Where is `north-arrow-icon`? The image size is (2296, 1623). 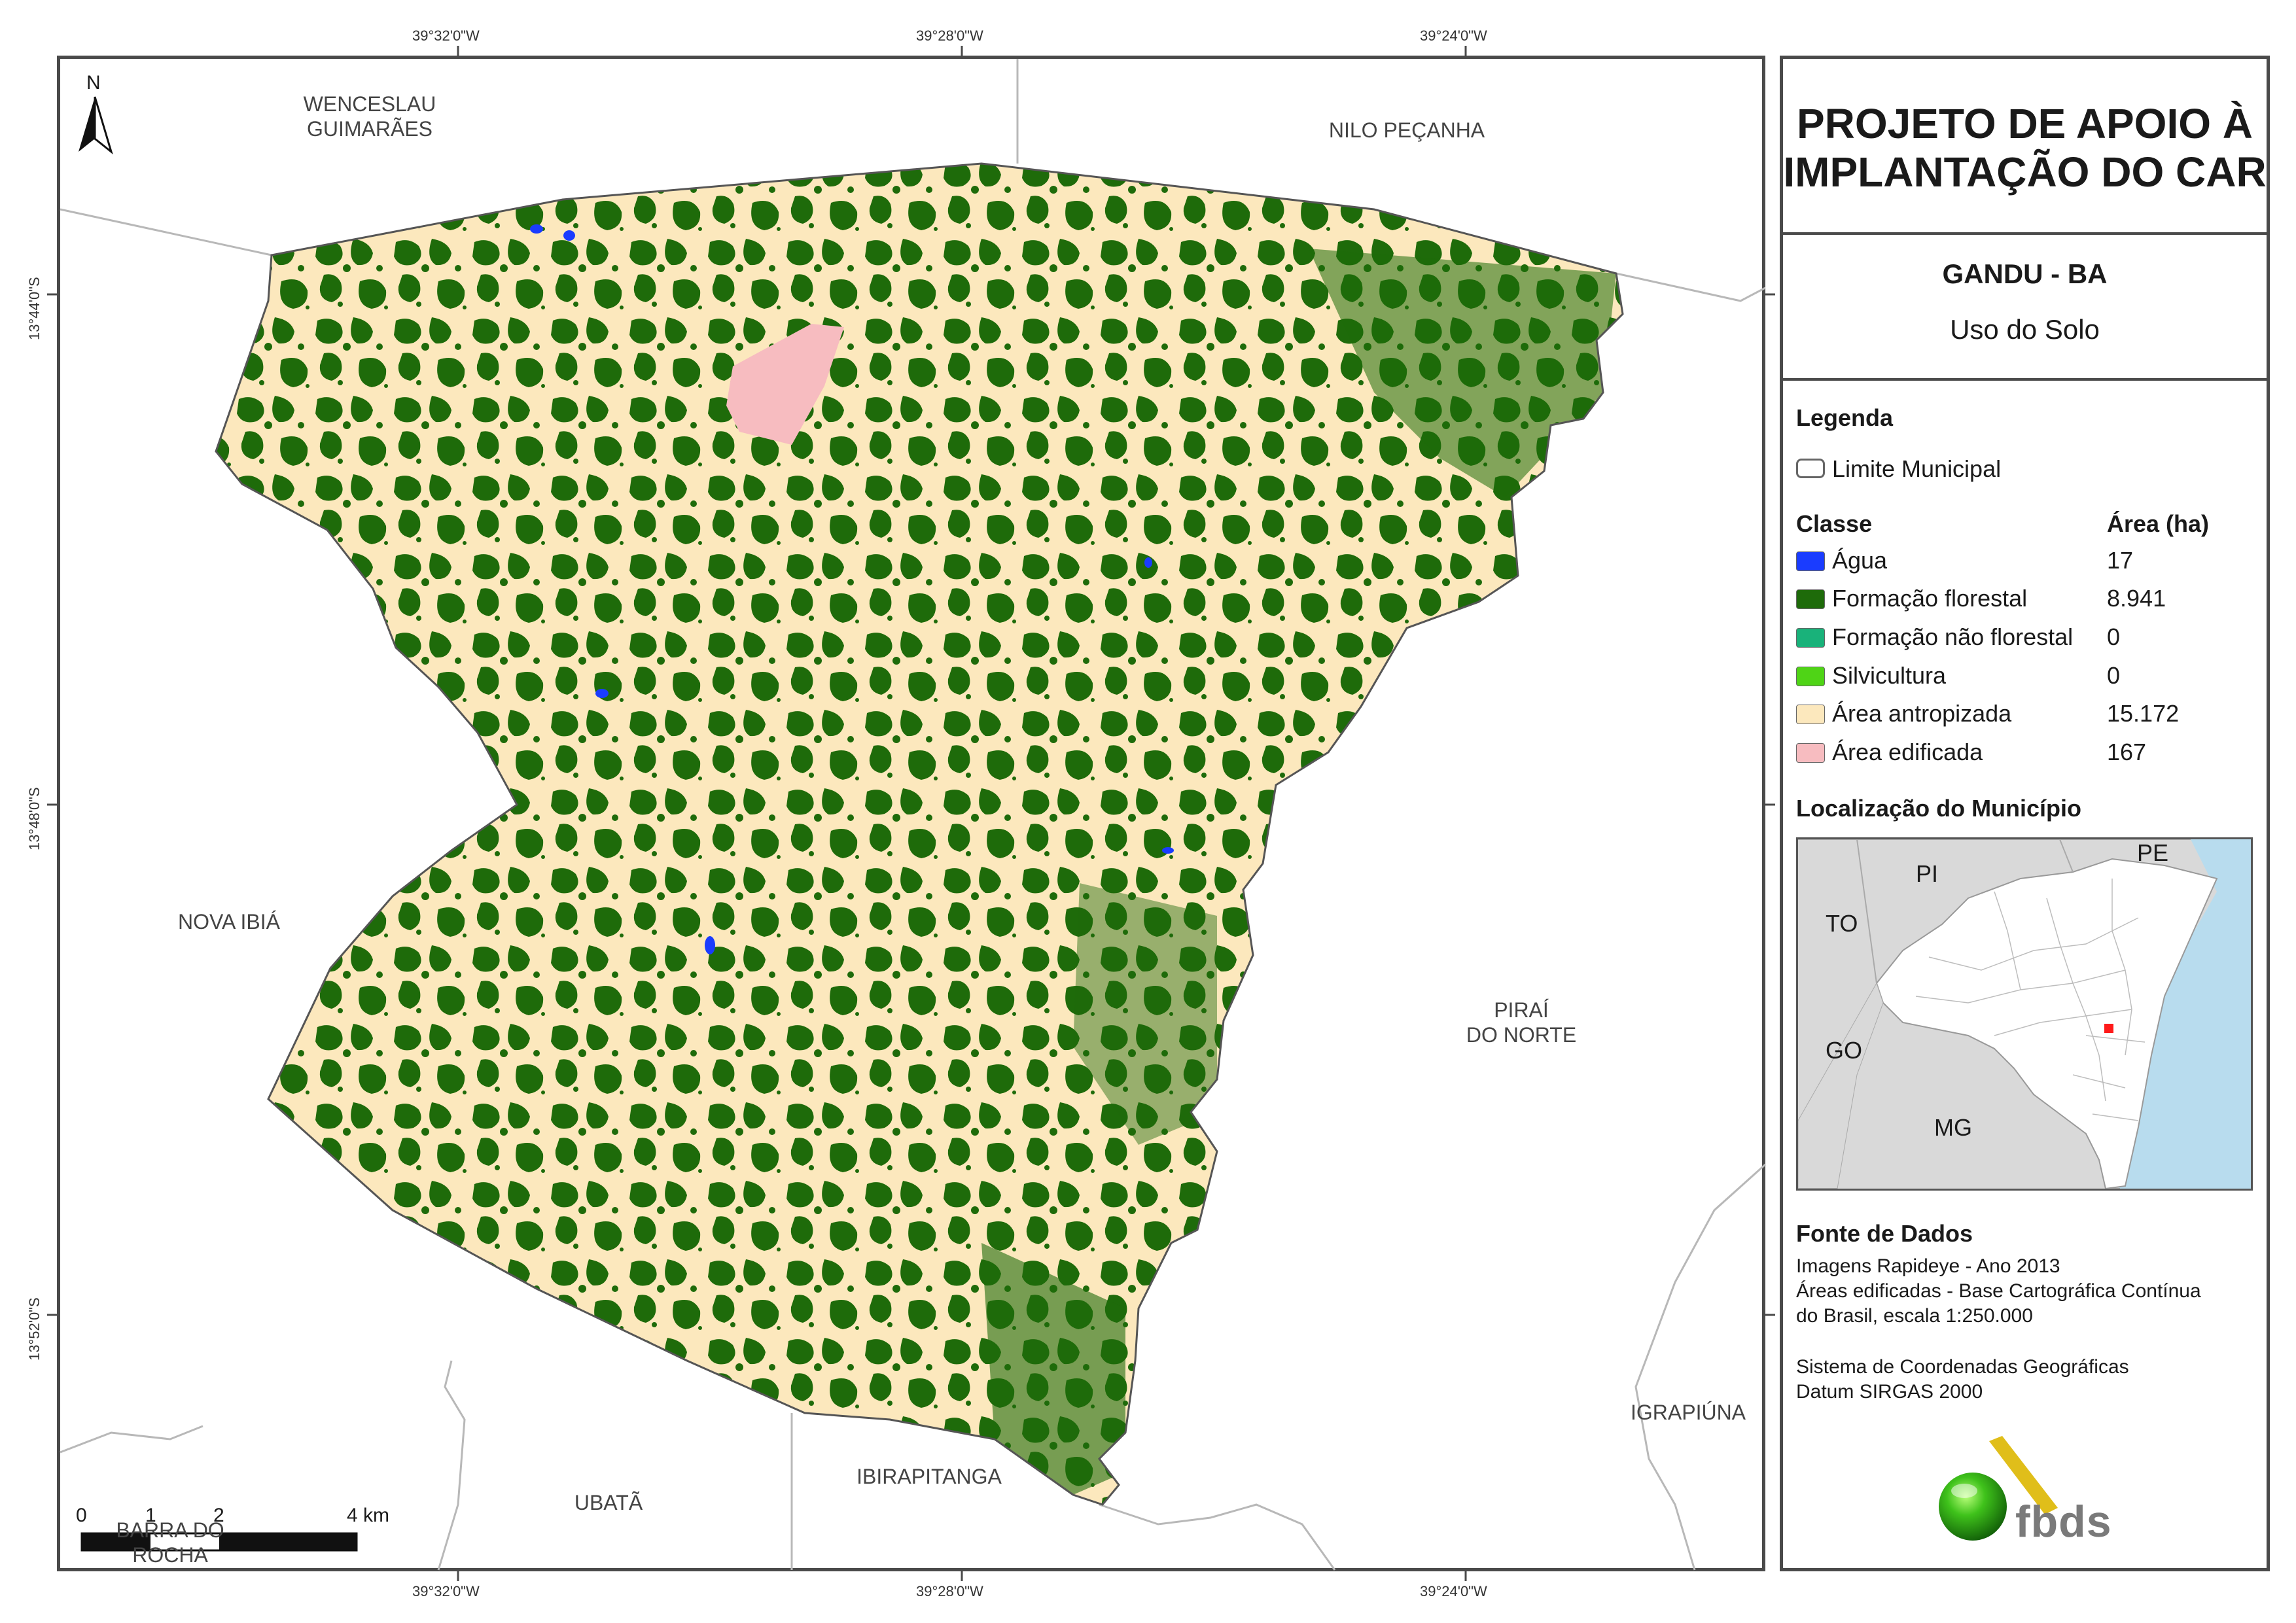
north-arrow-icon is located at coordinates (96, 125).